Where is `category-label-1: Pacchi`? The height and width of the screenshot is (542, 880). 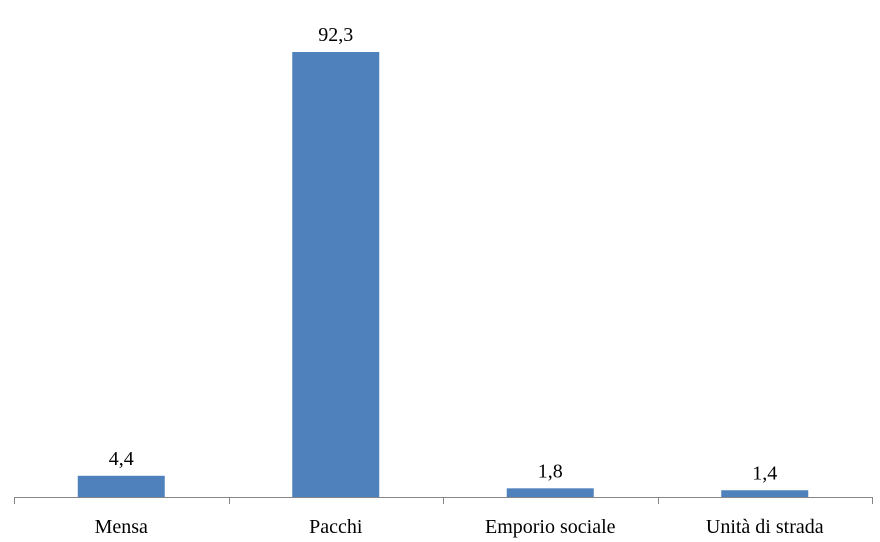
category-label-1: Pacchi is located at coordinates (336, 527).